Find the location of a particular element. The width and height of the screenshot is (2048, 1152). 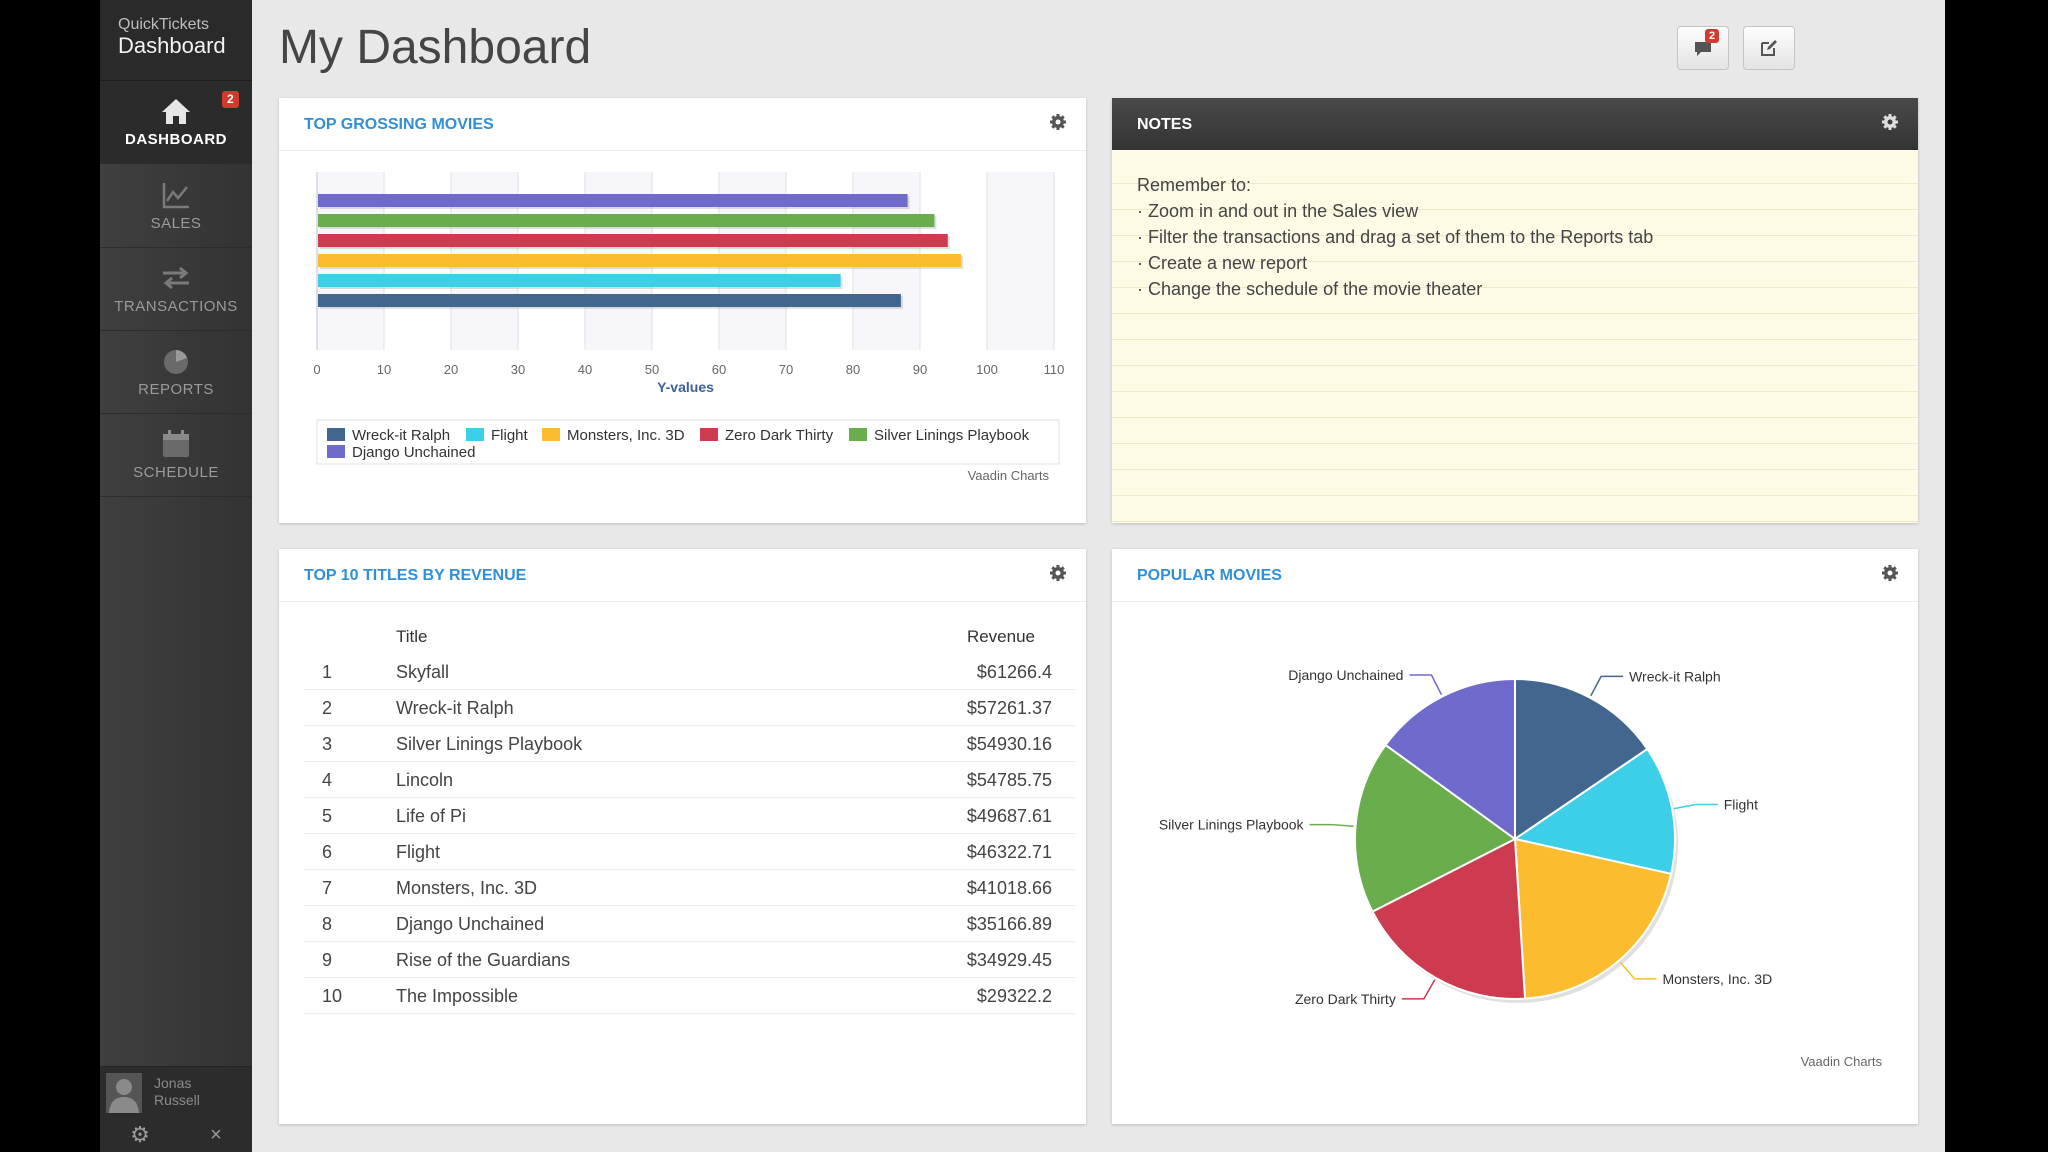

dashboard-badge: 2 is located at coordinates (230, 99).